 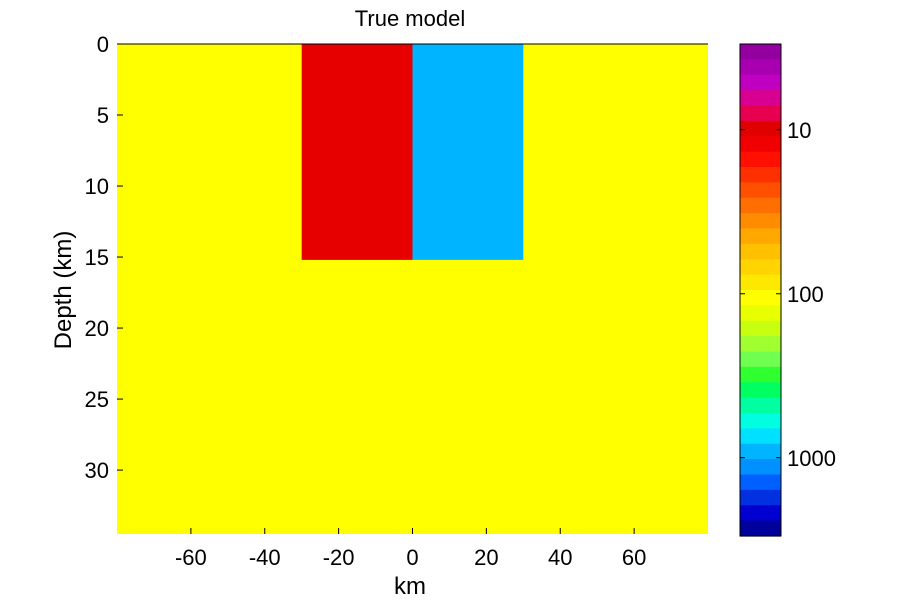 I want to click on x-tick-label: 60, so click(x=634, y=557).